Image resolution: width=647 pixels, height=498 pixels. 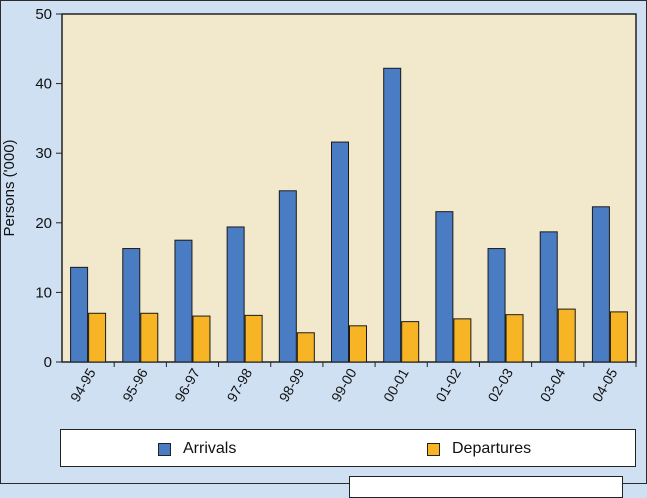 I want to click on y-tick-label: 20, so click(x=43, y=223).